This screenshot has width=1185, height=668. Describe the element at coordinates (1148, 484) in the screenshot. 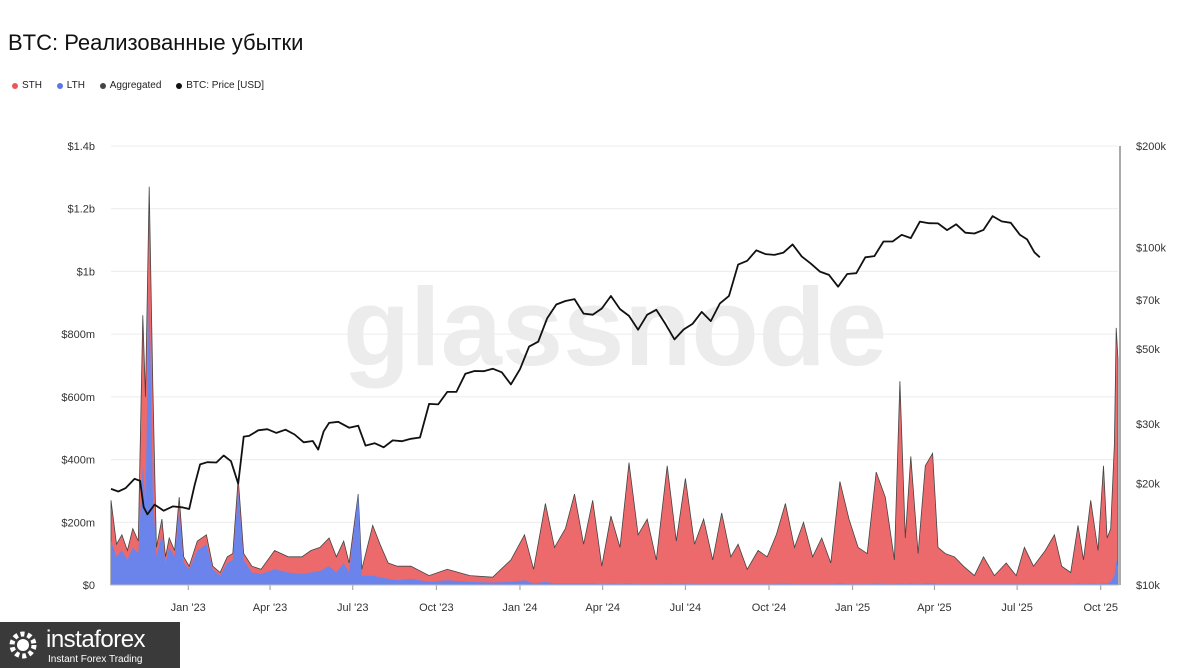

I see `y-right-tick-label: $20k` at that location.